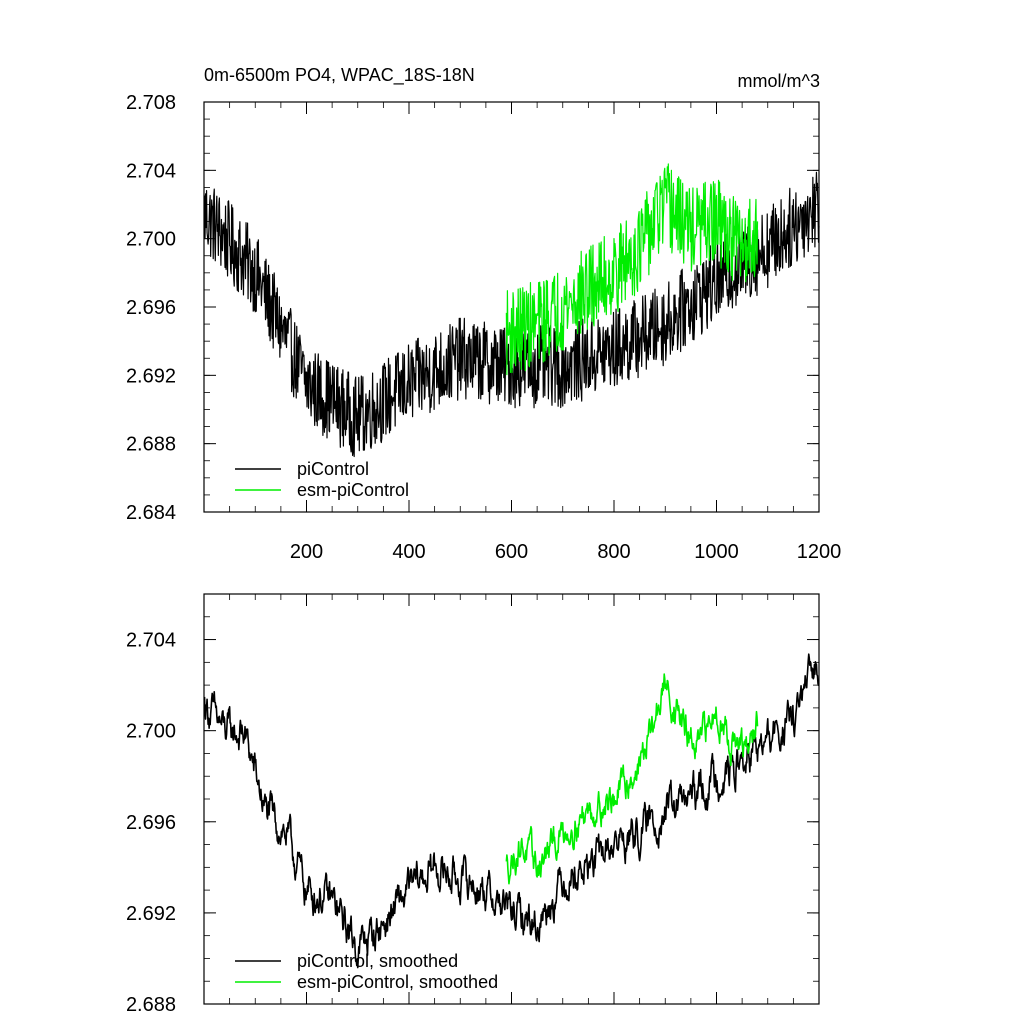  I want to click on top-legend: piControl esm-piControl, so click(322, 479).